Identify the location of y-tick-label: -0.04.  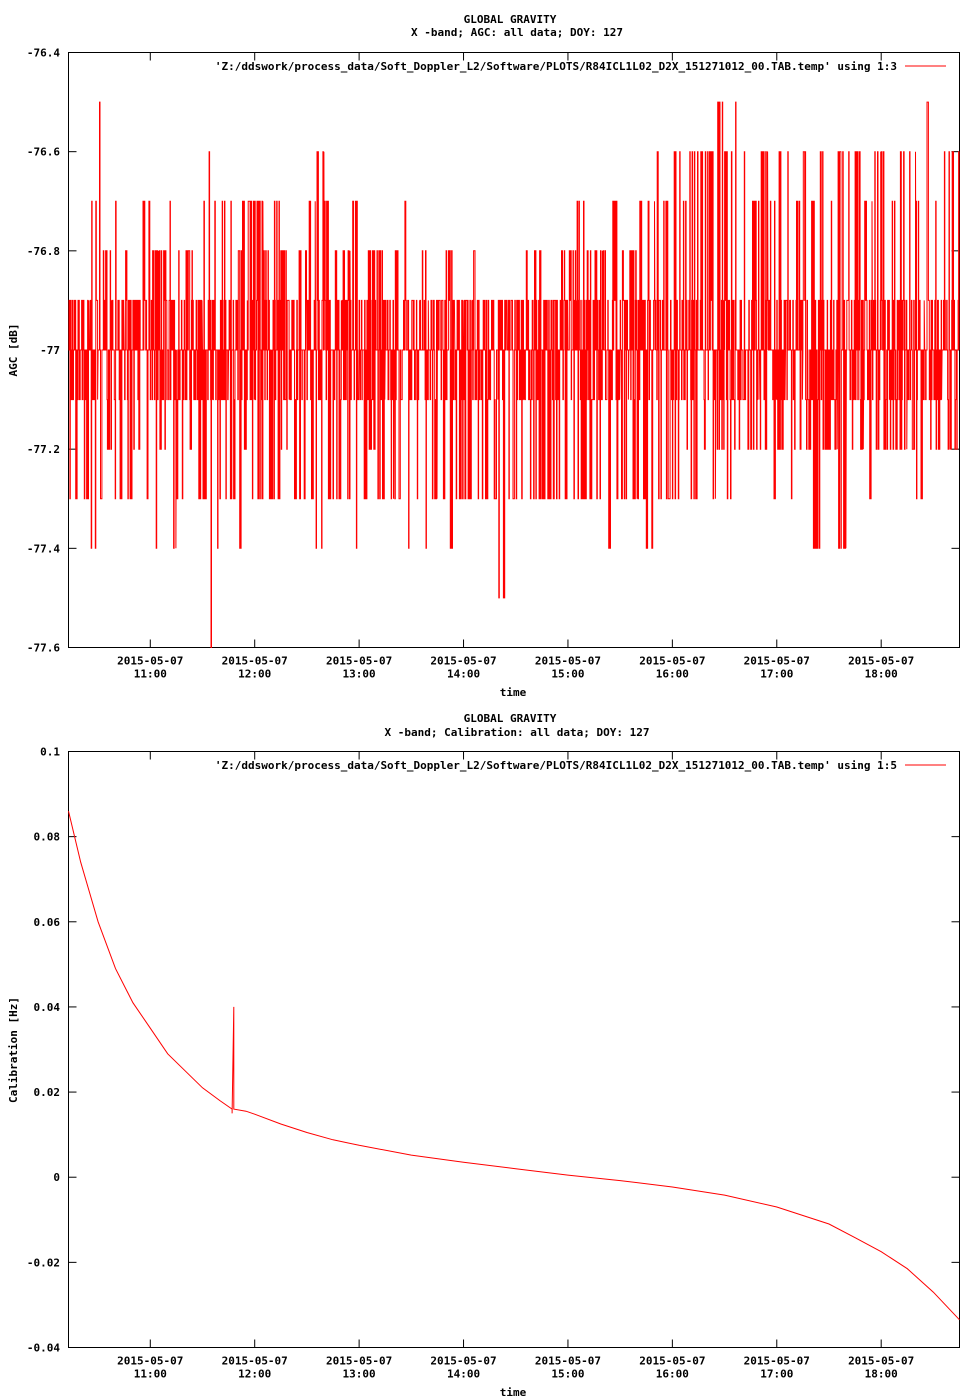
(43, 1348).